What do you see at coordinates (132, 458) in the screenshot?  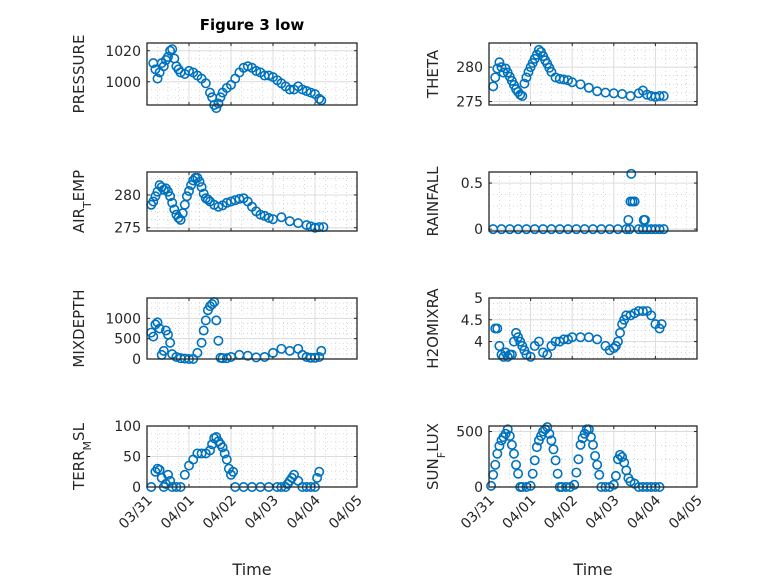 I see `y-tick-label: 50` at bounding box center [132, 458].